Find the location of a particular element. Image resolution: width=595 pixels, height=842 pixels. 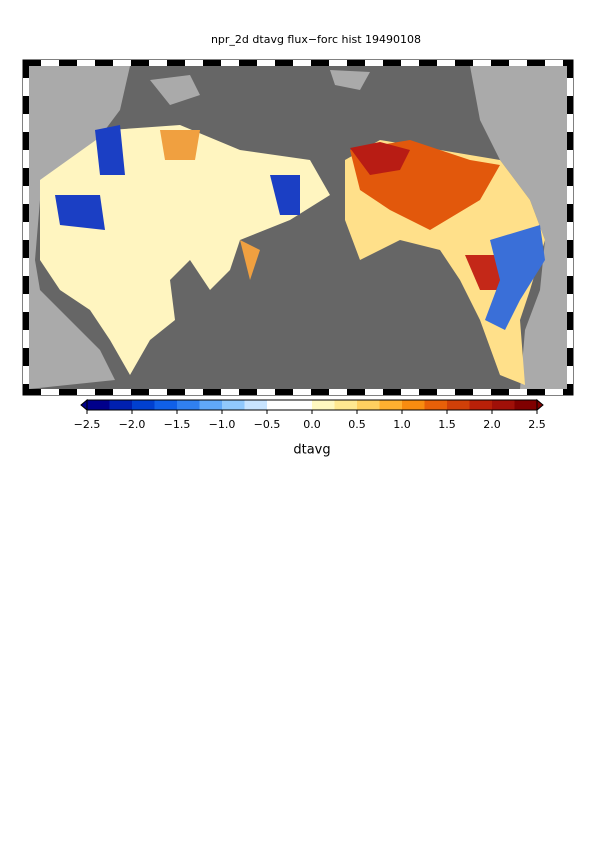

colorbar-tick-label: −2.5 is located at coordinates (87, 424).